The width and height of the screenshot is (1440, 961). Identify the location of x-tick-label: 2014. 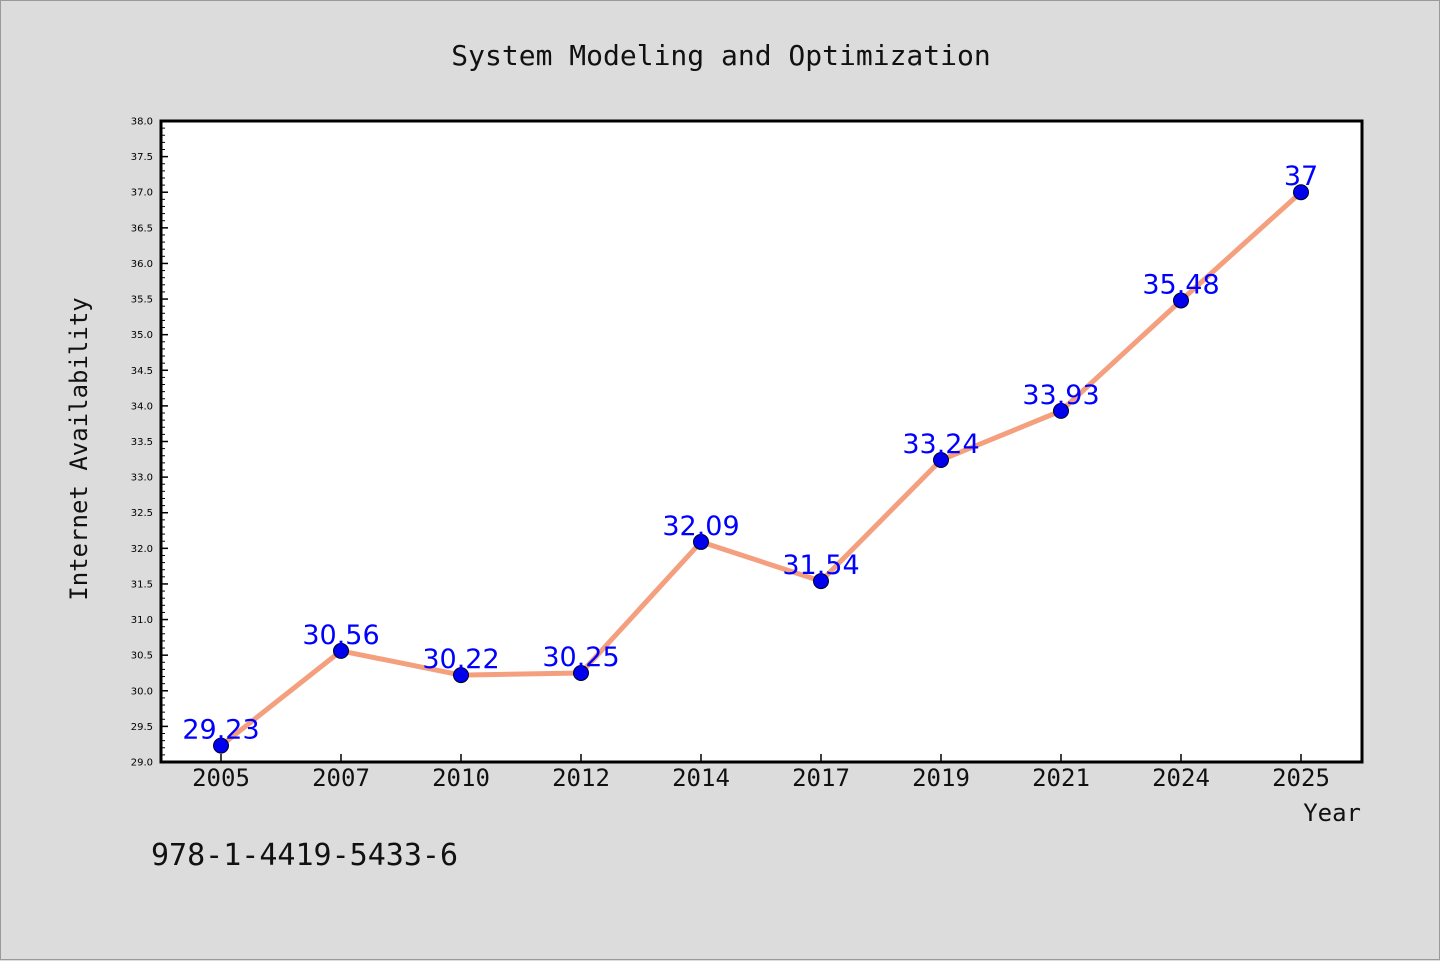
(701, 778).